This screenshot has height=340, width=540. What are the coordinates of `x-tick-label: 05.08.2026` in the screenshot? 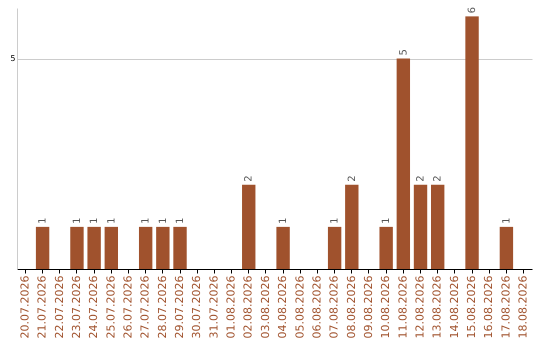 It's located at (299, 307).